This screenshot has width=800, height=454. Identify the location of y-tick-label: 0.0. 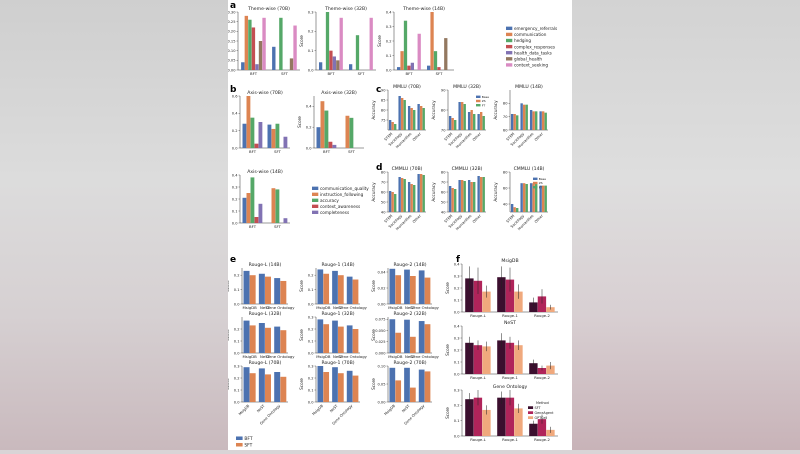
(457, 374).